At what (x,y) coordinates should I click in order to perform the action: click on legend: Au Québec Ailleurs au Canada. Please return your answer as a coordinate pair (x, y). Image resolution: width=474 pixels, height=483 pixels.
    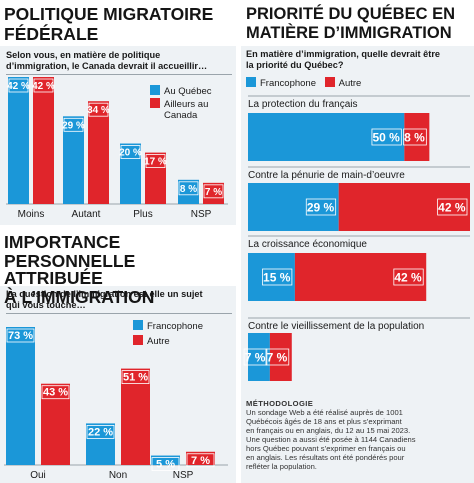
    Looking at the image, I should click on (181, 103).